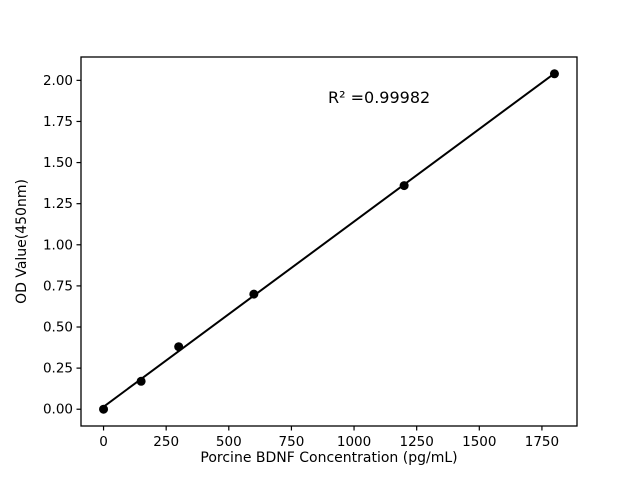 Image resolution: width=640 pixels, height=484 pixels. Describe the element at coordinates (58, 286) in the screenshot. I see `y-tick-label: 0.75` at that location.